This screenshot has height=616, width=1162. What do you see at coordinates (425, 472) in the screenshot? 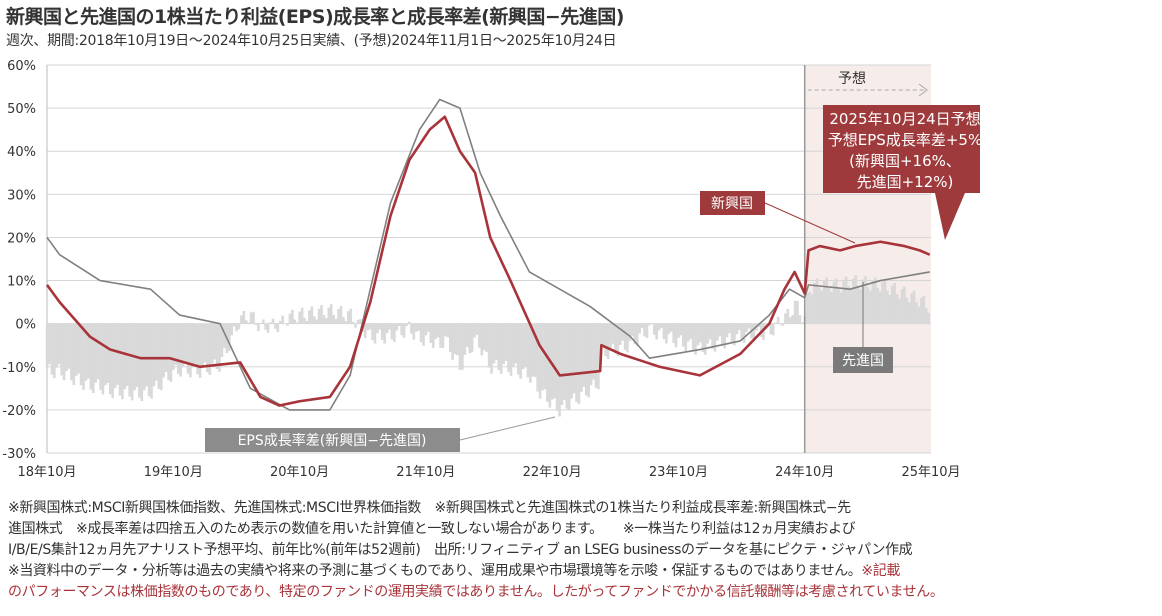
I see `x-tick-label: 21年10月` at bounding box center [425, 472].